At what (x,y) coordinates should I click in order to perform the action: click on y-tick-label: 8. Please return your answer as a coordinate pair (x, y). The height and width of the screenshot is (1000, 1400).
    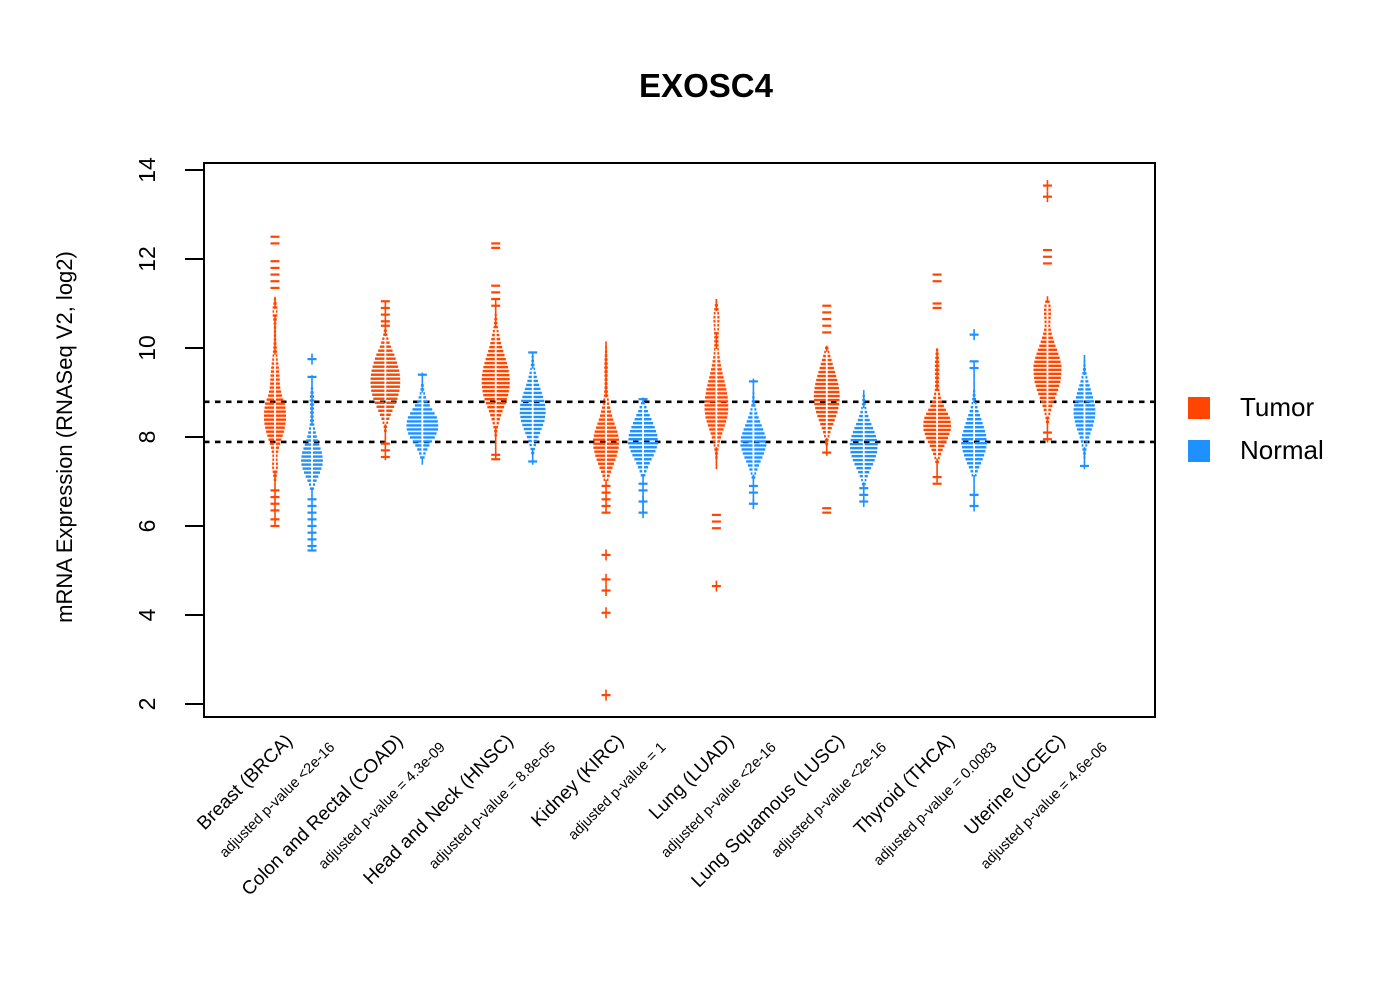
    Looking at the image, I should click on (147, 437).